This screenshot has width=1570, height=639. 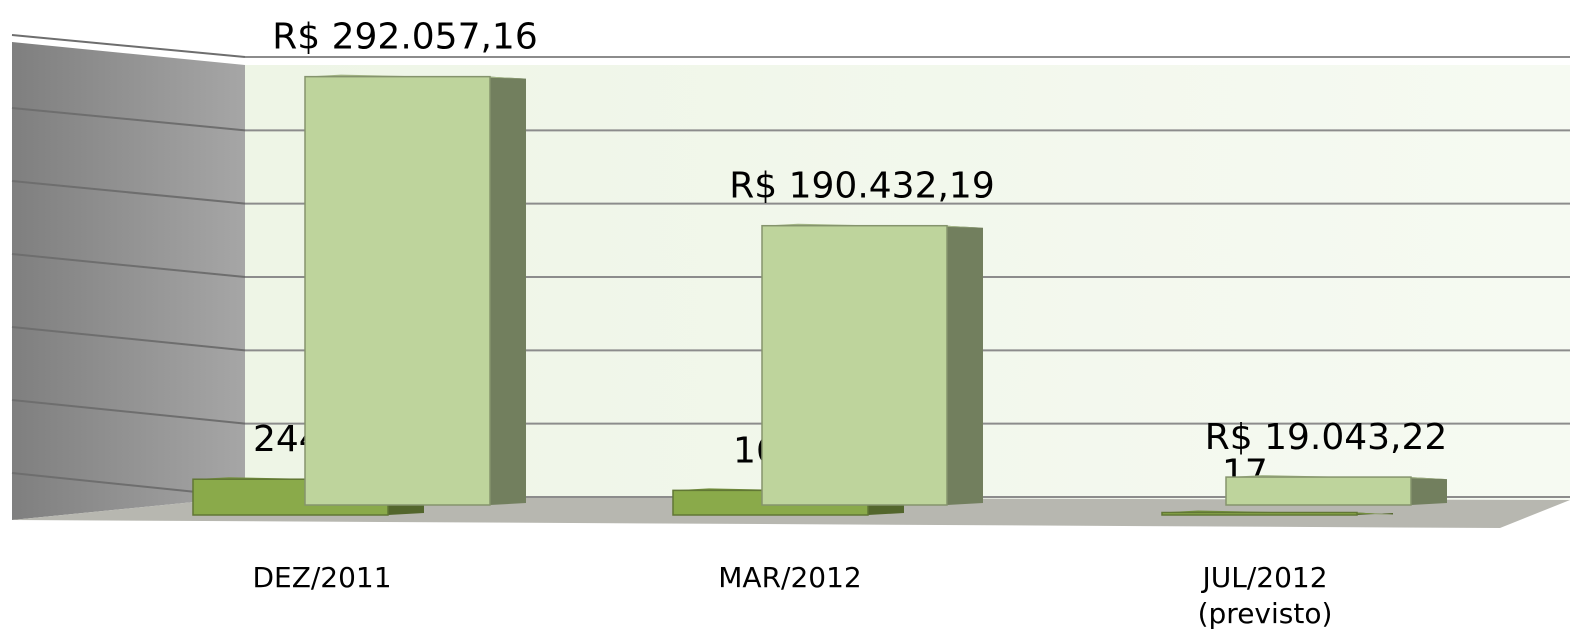 What do you see at coordinates (861, 186) in the screenshot?
I see `value-label: R$ 190.432,19` at bounding box center [861, 186].